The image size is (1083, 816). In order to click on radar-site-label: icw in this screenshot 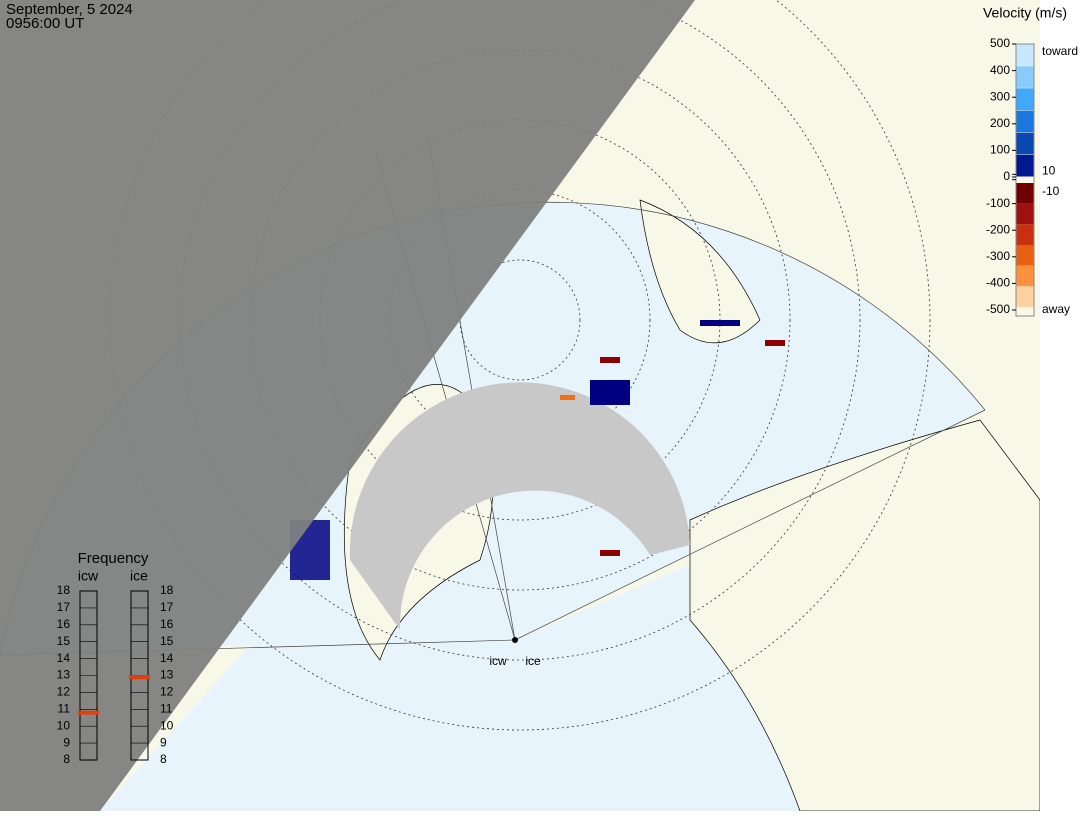, I will do `click(498, 661)`.